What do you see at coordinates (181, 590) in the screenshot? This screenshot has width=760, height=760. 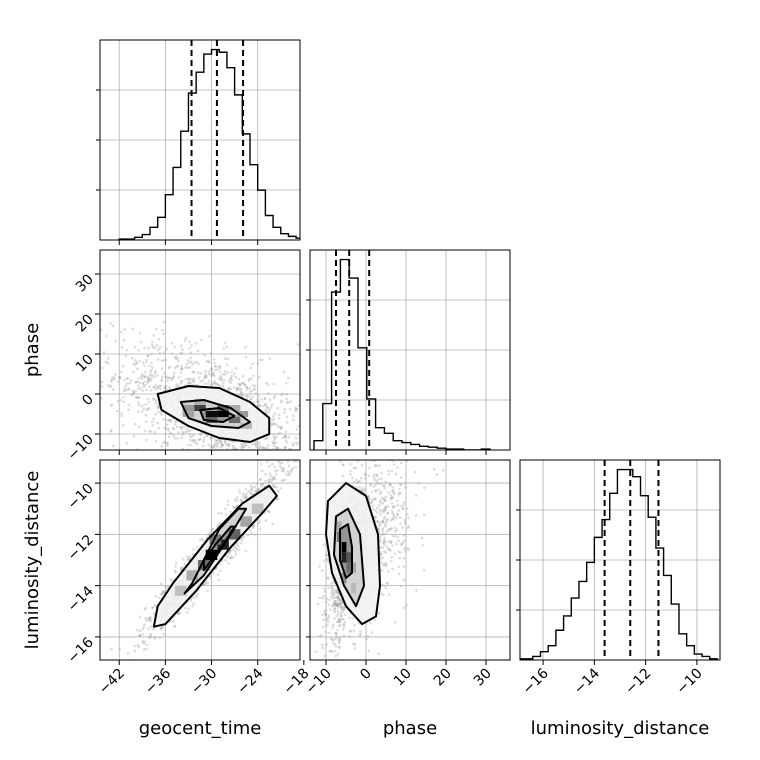 I see `density-cell` at bounding box center [181, 590].